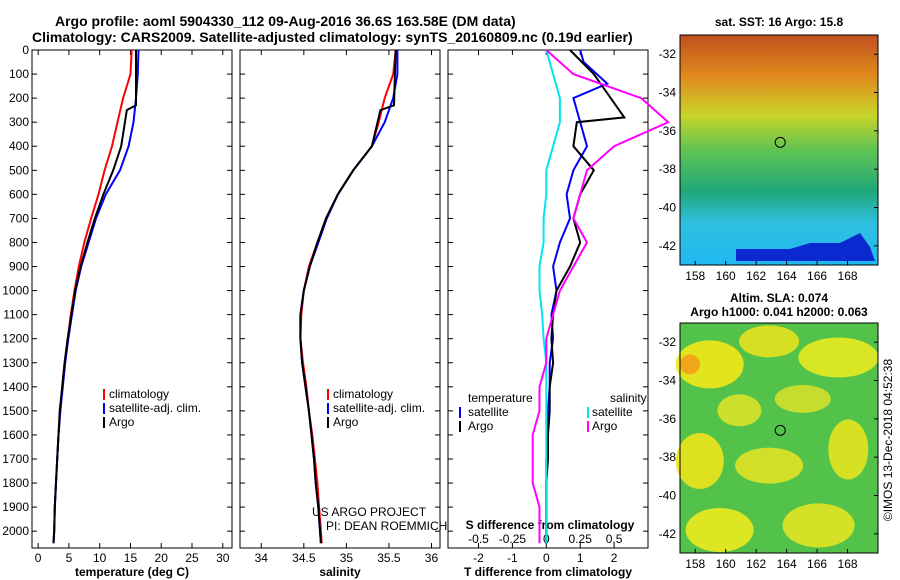  Describe the element at coordinates (19, 218) in the screenshot. I see `depth-tick-label: 700` at that location.